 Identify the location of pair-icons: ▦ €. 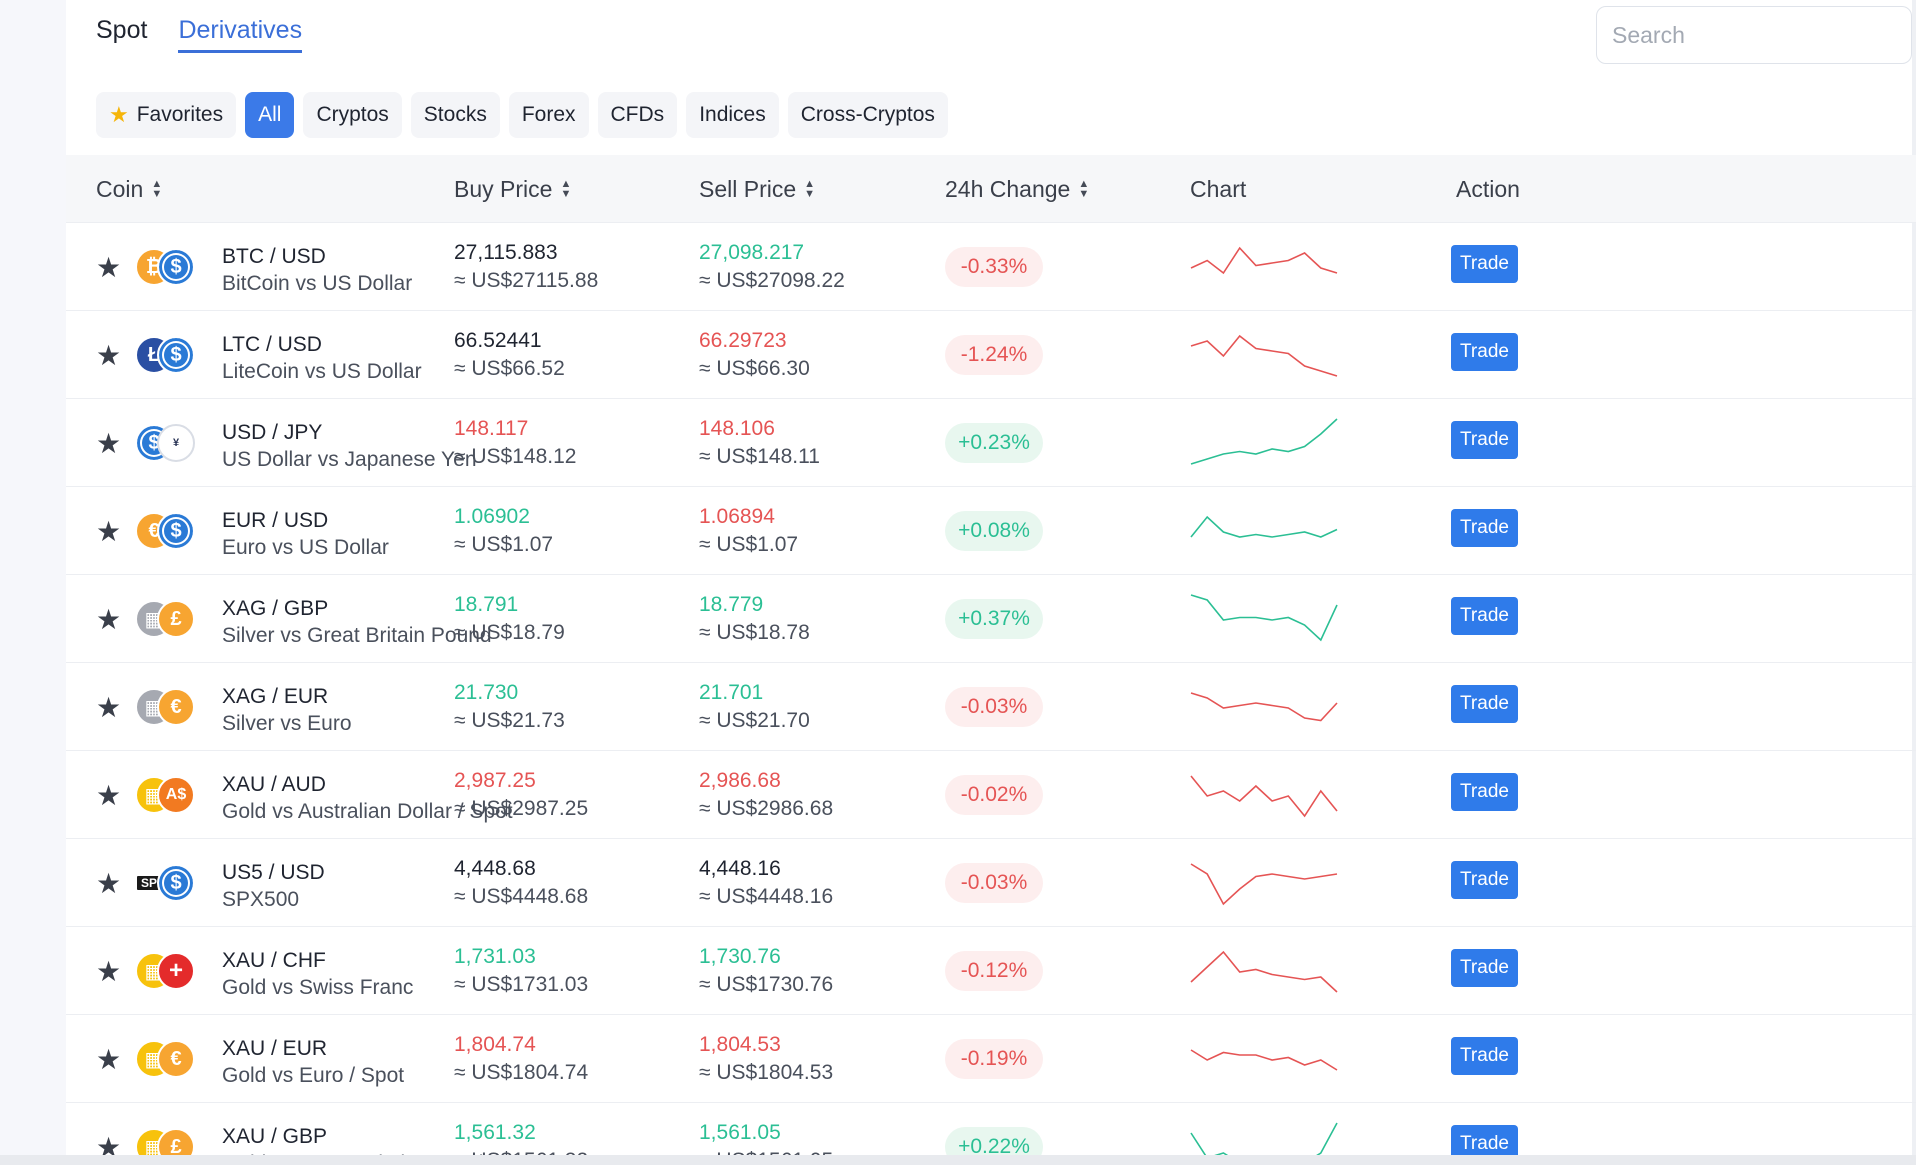
(165, 1059).